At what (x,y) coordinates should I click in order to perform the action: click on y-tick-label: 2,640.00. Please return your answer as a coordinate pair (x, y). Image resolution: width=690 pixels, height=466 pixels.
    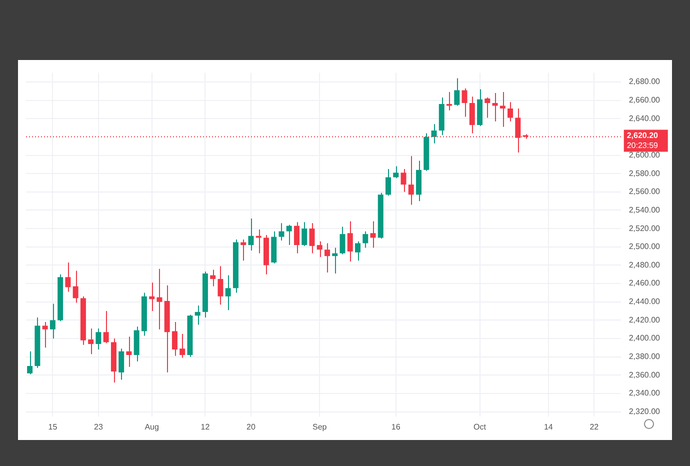
    Looking at the image, I should click on (644, 118).